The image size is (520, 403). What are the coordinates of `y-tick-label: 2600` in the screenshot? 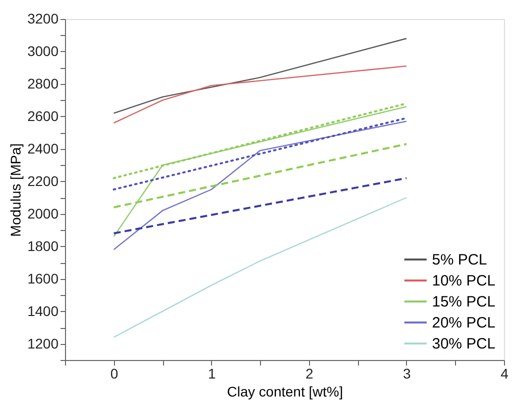 It's located at (43, 116).